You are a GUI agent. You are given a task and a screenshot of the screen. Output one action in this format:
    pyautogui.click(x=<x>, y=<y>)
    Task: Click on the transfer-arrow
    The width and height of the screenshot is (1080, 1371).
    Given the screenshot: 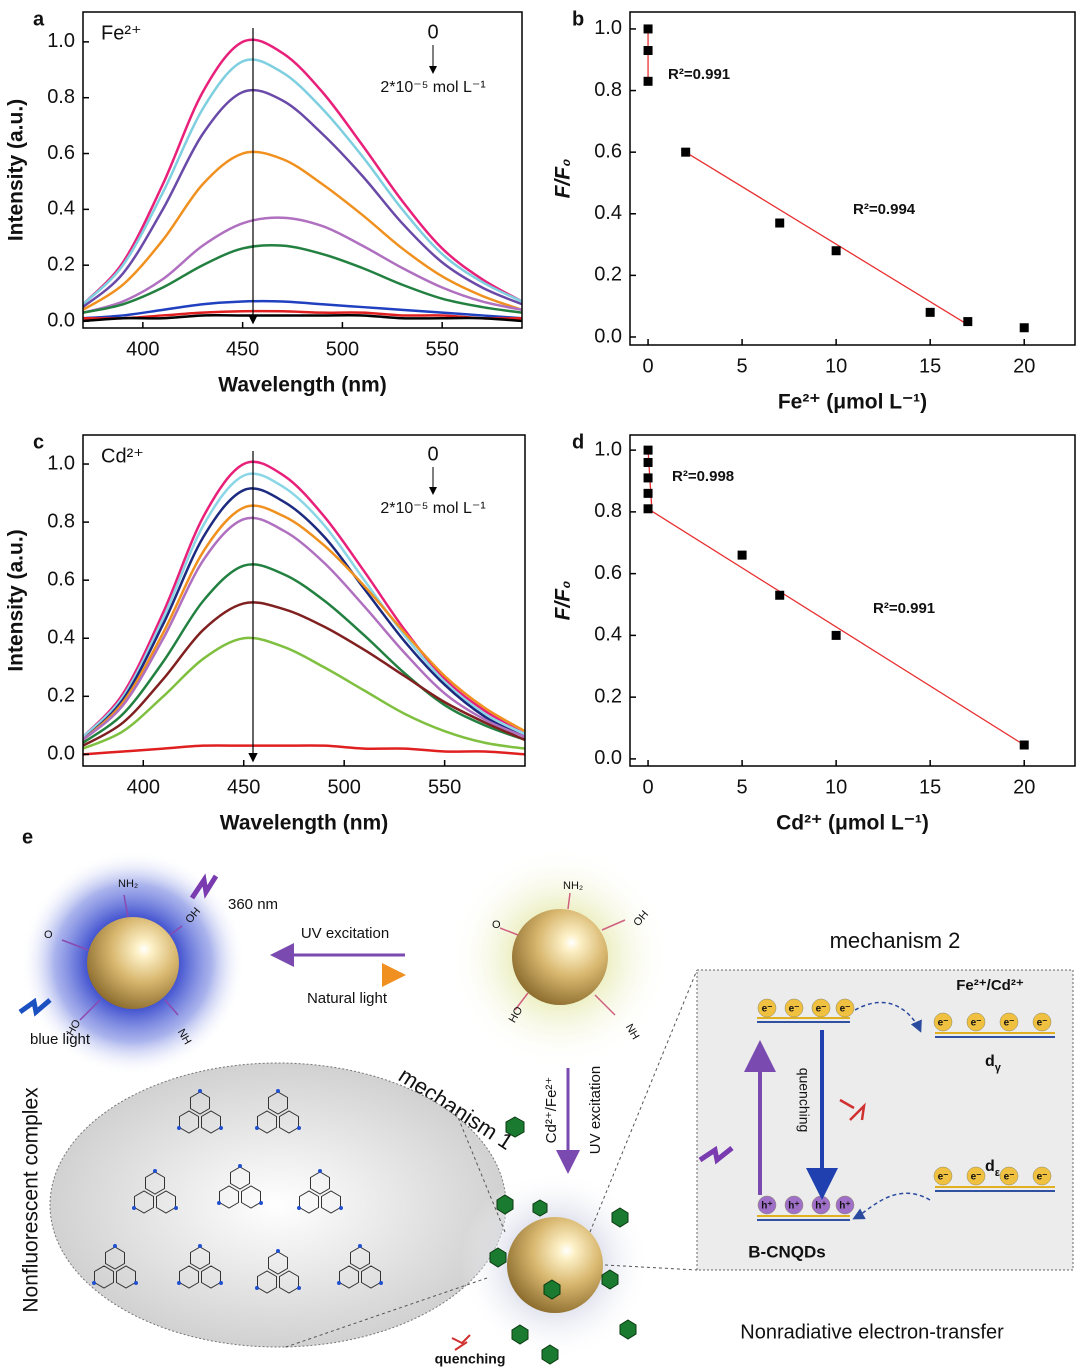 What is the action you would take?
    pyautogui.click(x=891, y=1206)
    